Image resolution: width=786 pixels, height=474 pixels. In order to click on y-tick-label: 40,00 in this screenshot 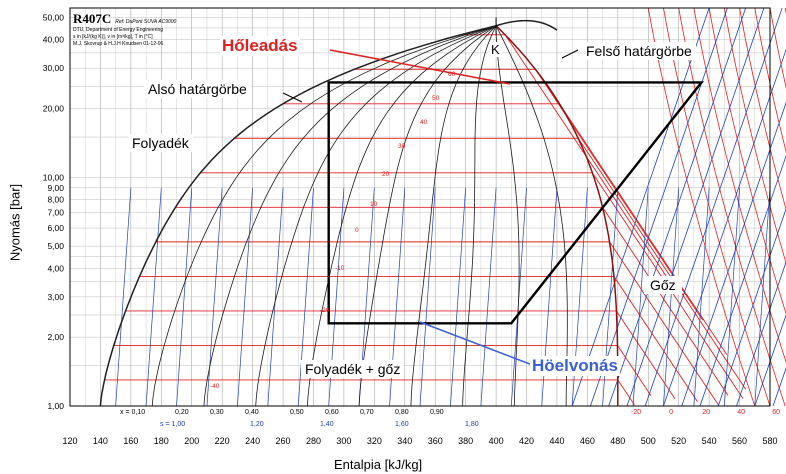, I will do `click(54, 40)`.